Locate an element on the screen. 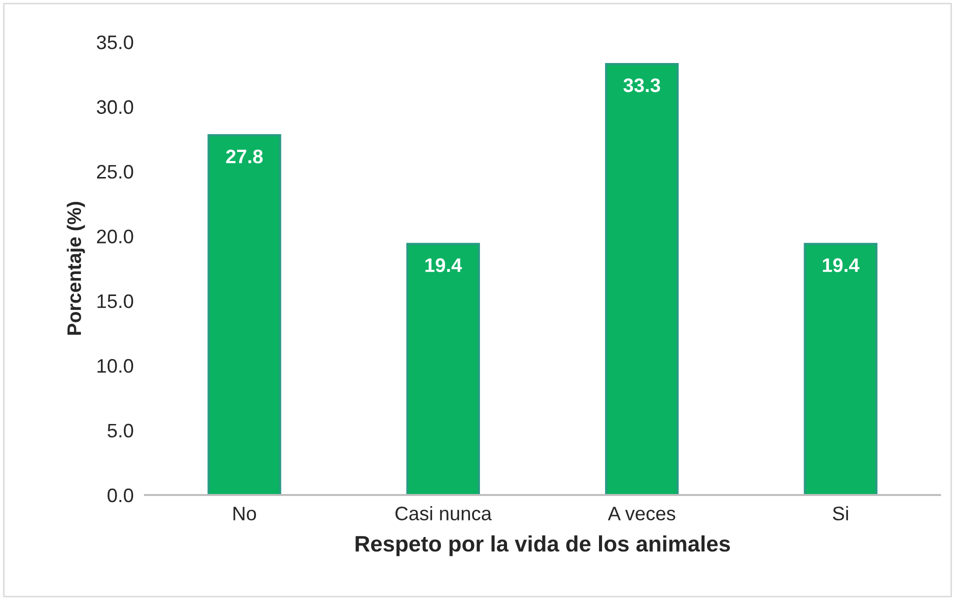  x-axis-title: Respeto por la vida de los animales is located at coordinates (543, 545).